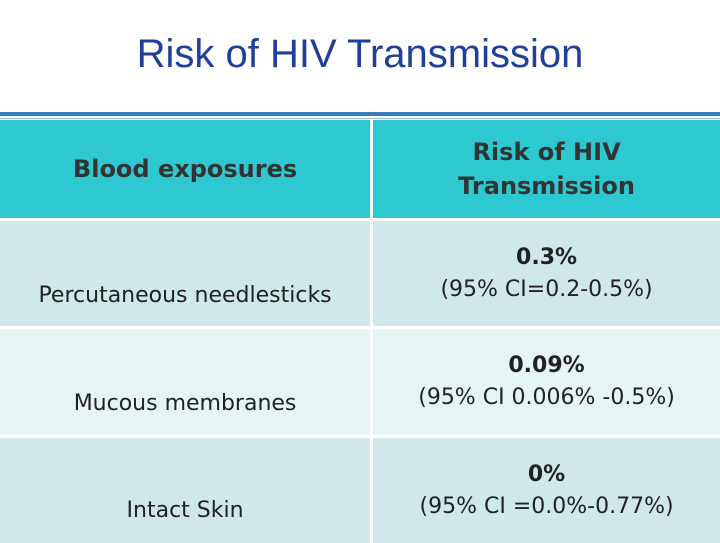 Image resolution: width=720 pixels, height=543 pixels. I want to click on exposure-cell: Percutaneous needlesticks, so click(186, 274).